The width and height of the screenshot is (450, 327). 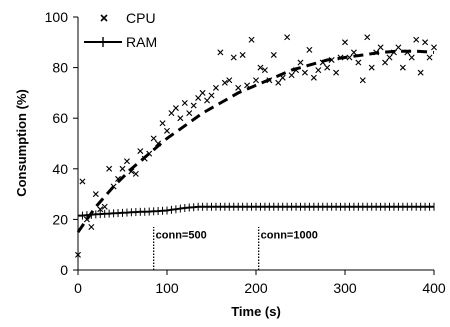 I want to click on annotation-label: conn=1000, so click(x=289, y=235).